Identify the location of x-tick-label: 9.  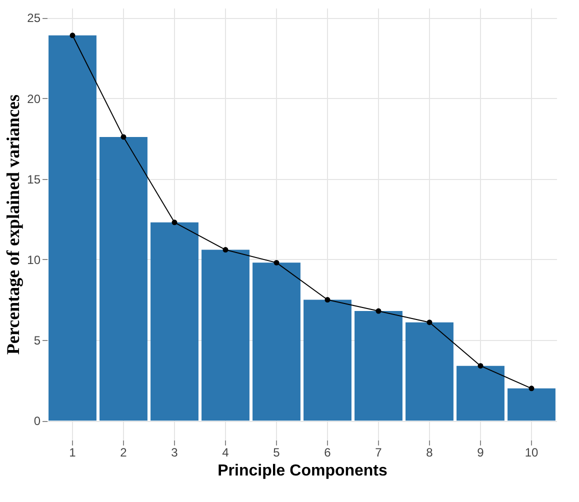
(480, 453).